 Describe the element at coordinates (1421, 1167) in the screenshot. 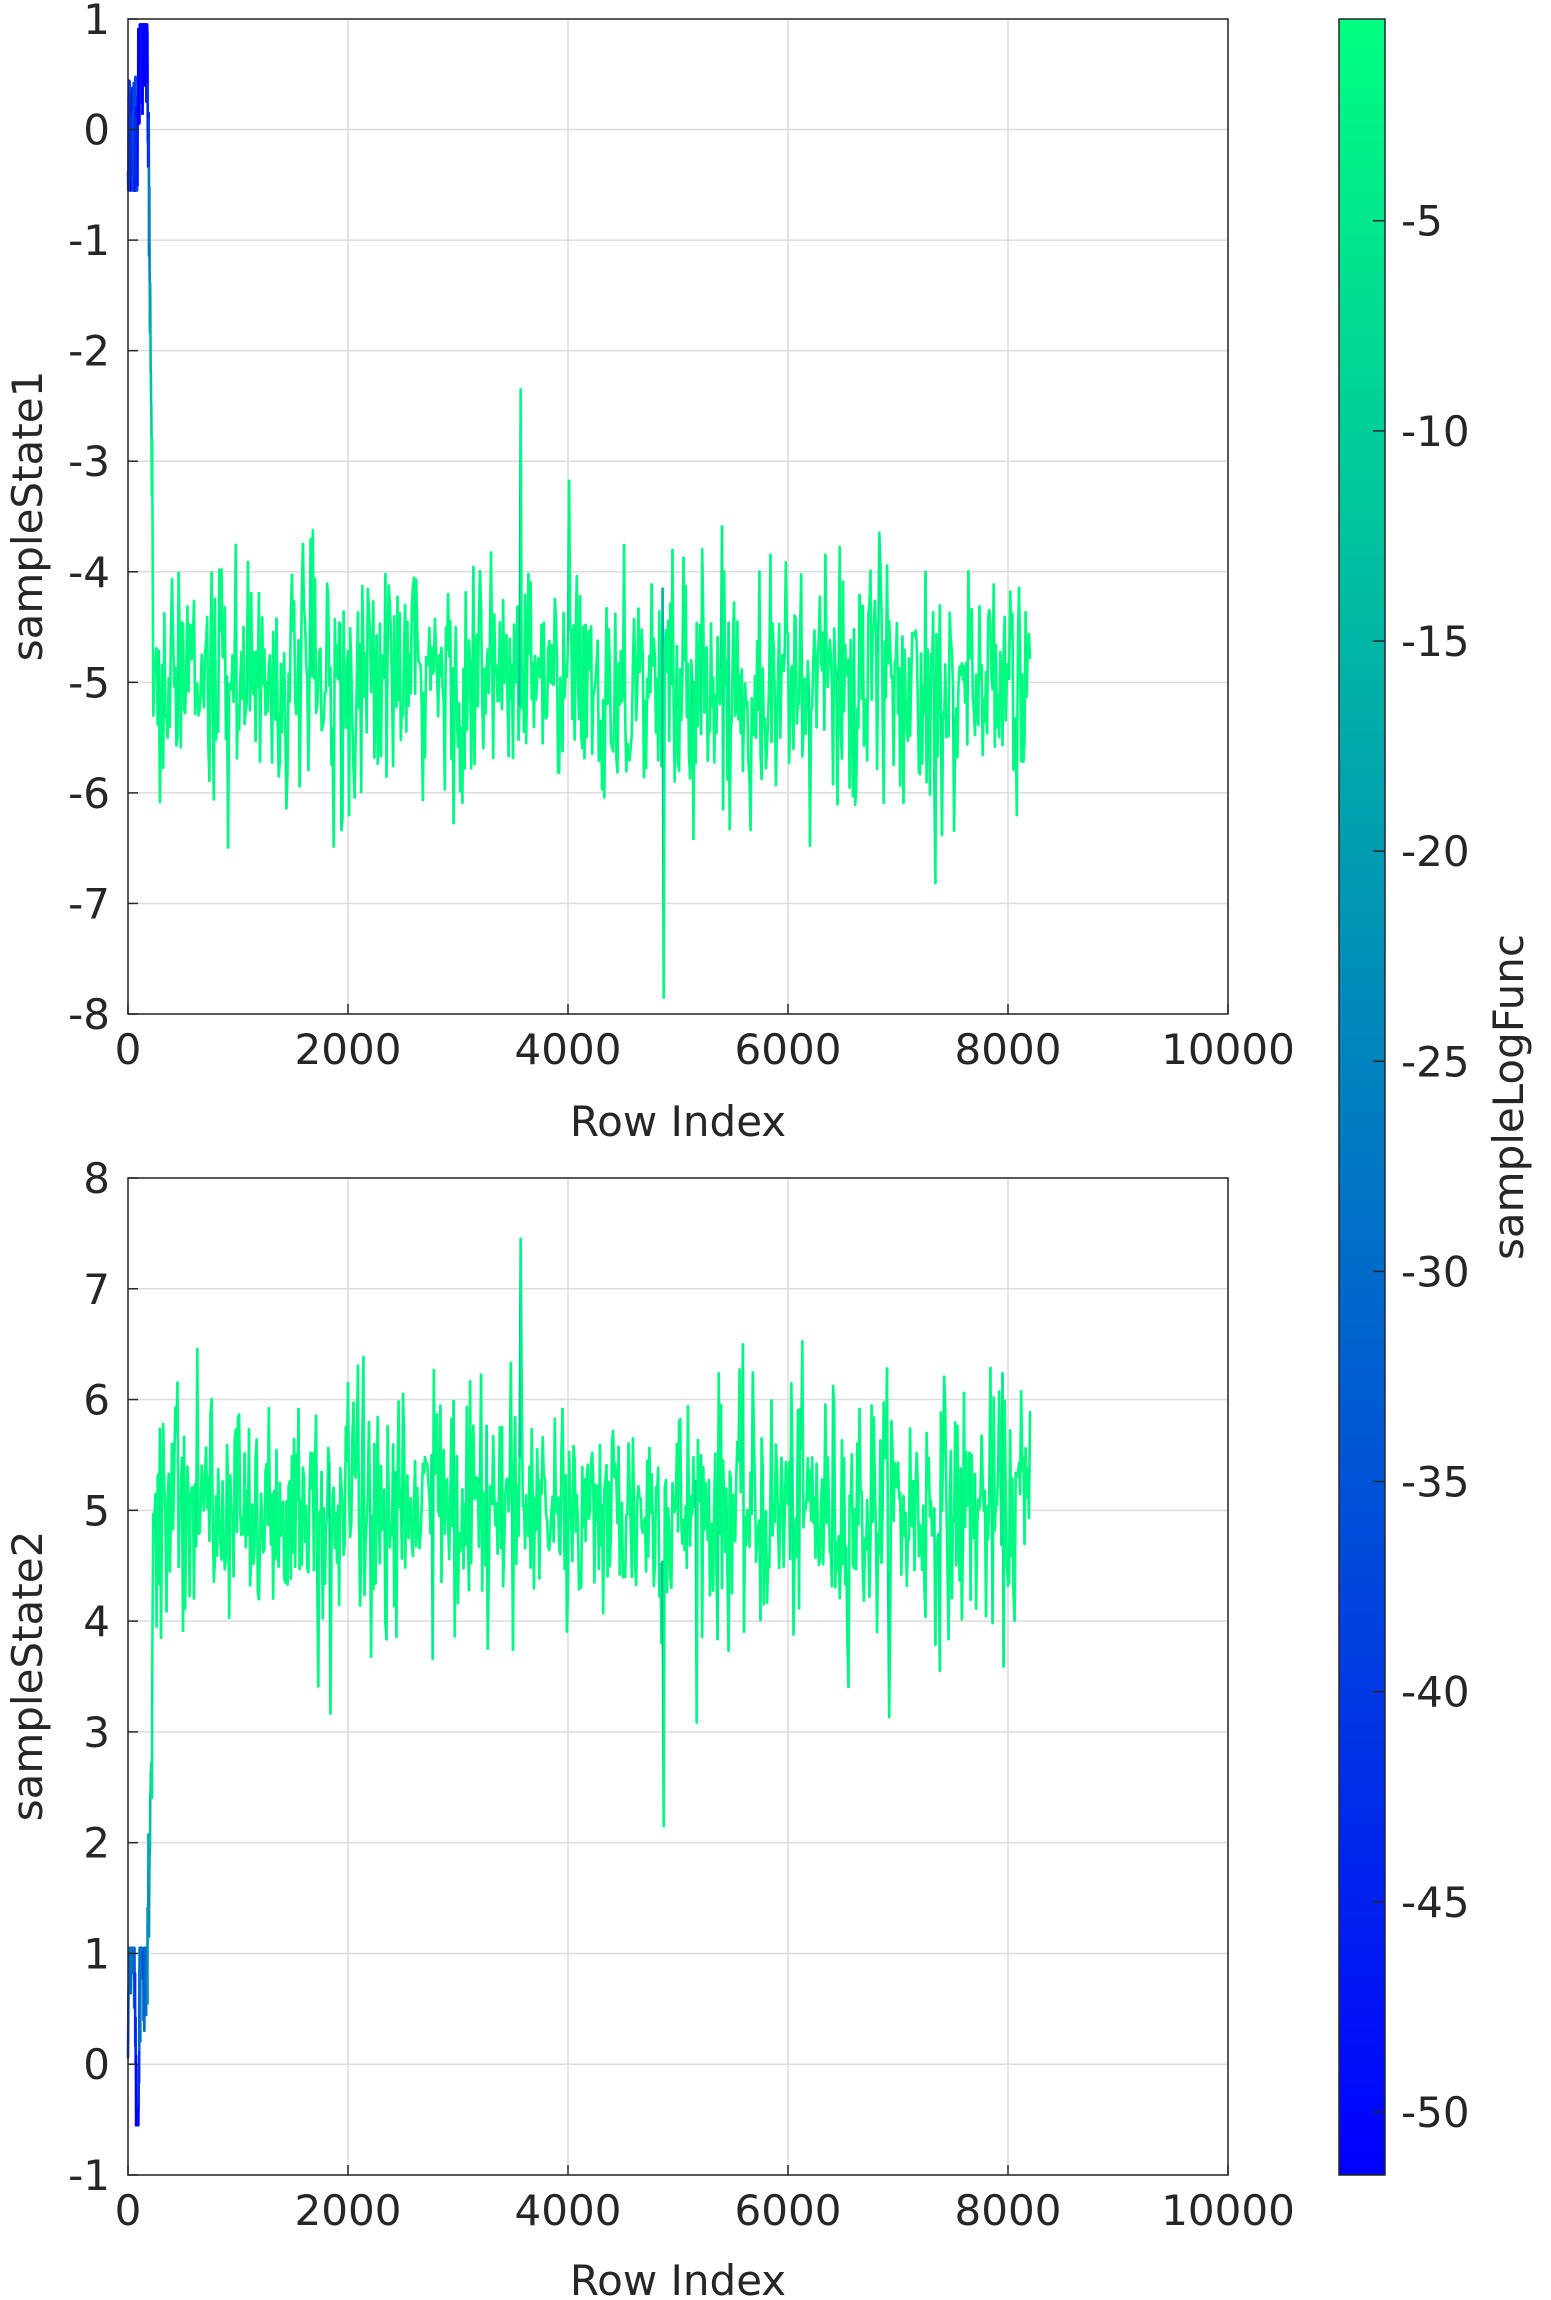

I see `colorbar-ticks: -5 -10 -15 -20 -25 -30 -35 -40 -45 -50` at that location.